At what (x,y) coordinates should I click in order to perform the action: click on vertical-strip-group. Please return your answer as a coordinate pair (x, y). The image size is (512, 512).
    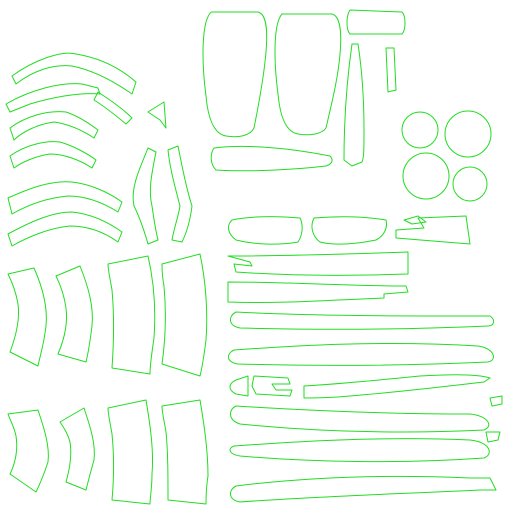
    Looking at the image, I should click on (162, 195).